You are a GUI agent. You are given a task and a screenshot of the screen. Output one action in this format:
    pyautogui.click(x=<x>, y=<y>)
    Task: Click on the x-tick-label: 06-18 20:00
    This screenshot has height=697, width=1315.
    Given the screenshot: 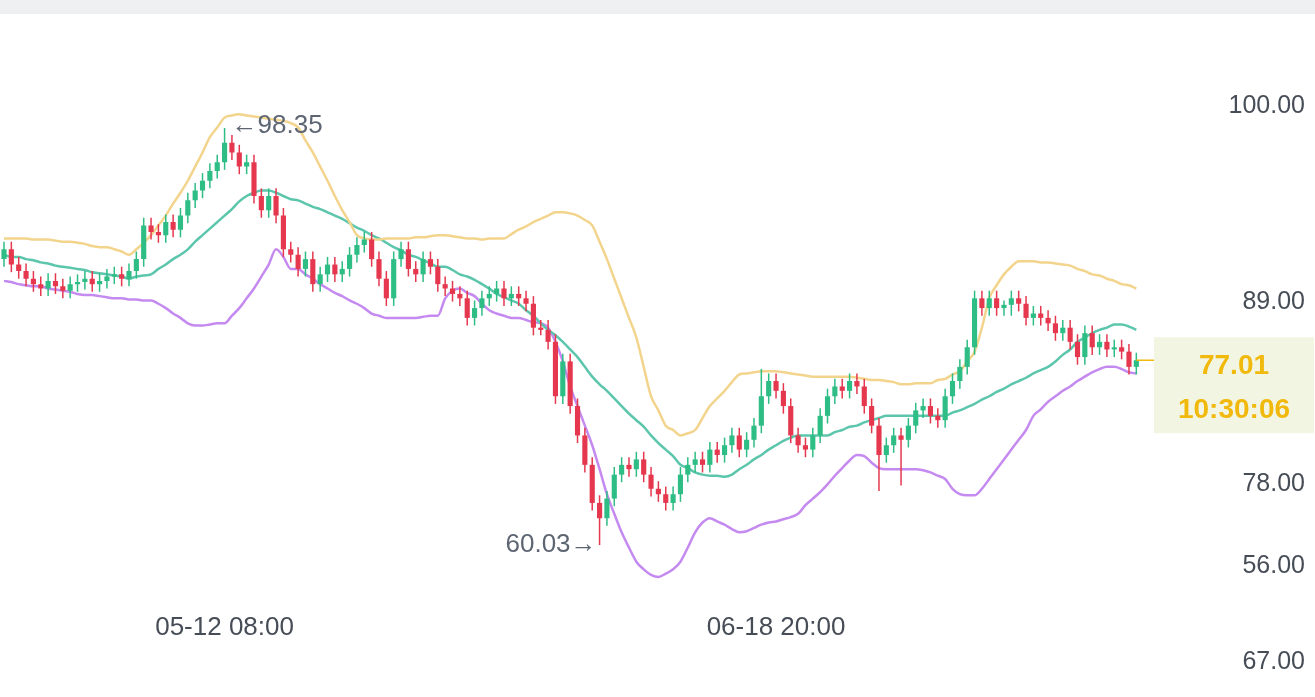 What is the action you would take?
    pyautogui.click(x=776, y=625)
    